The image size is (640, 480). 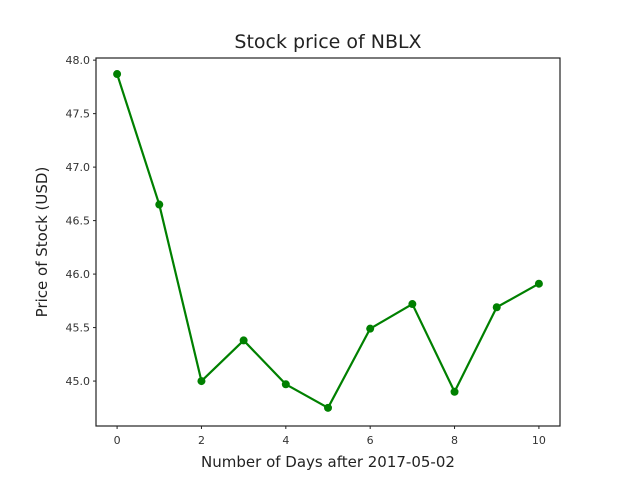 I want to click on chart-title: Stock price of NBLX, so click(x=327, y=42).